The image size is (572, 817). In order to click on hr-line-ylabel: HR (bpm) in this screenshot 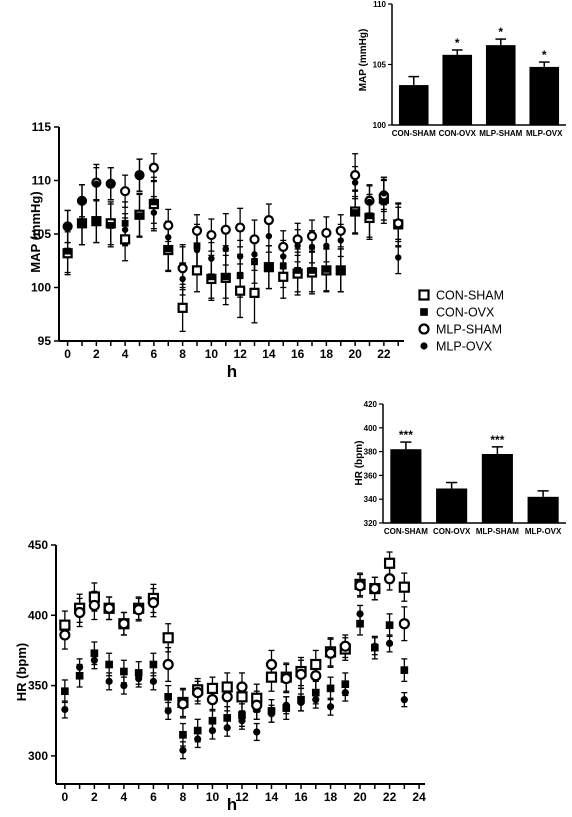, I will do `click(21, 672)`.